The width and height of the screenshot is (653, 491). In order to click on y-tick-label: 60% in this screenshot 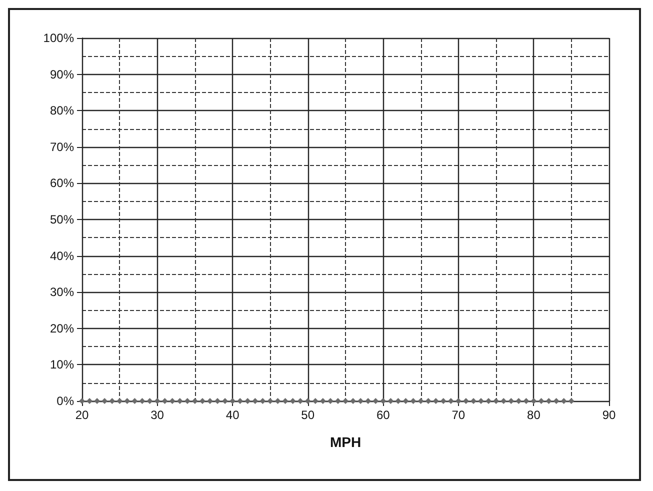, I will do `click(62, 183)`.